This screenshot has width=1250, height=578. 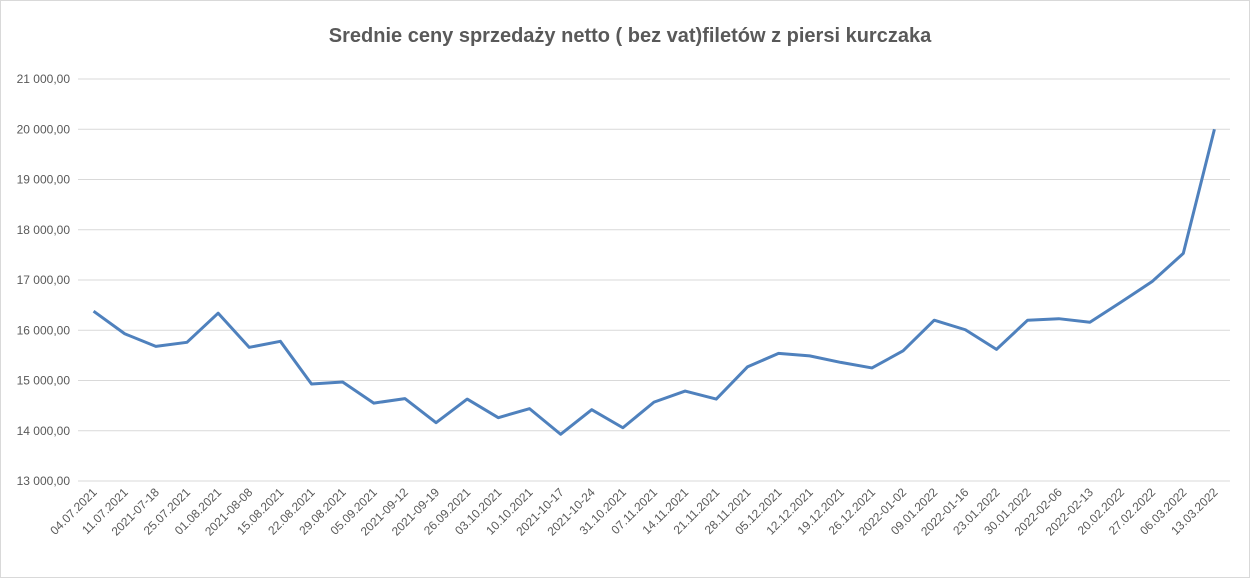 What do you see at coordinates (44, 180) in the screenshot?
I see `y-tick-label: 19 000,00` at bounding box center [44, 180].